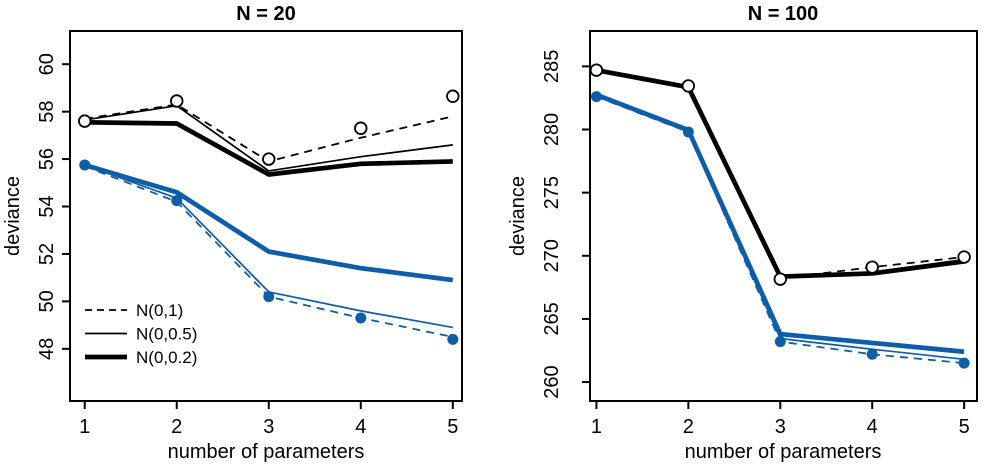 The image size is (983, 475). I want to click on series-line-in-sample-N002-thick, so click(269, 222).